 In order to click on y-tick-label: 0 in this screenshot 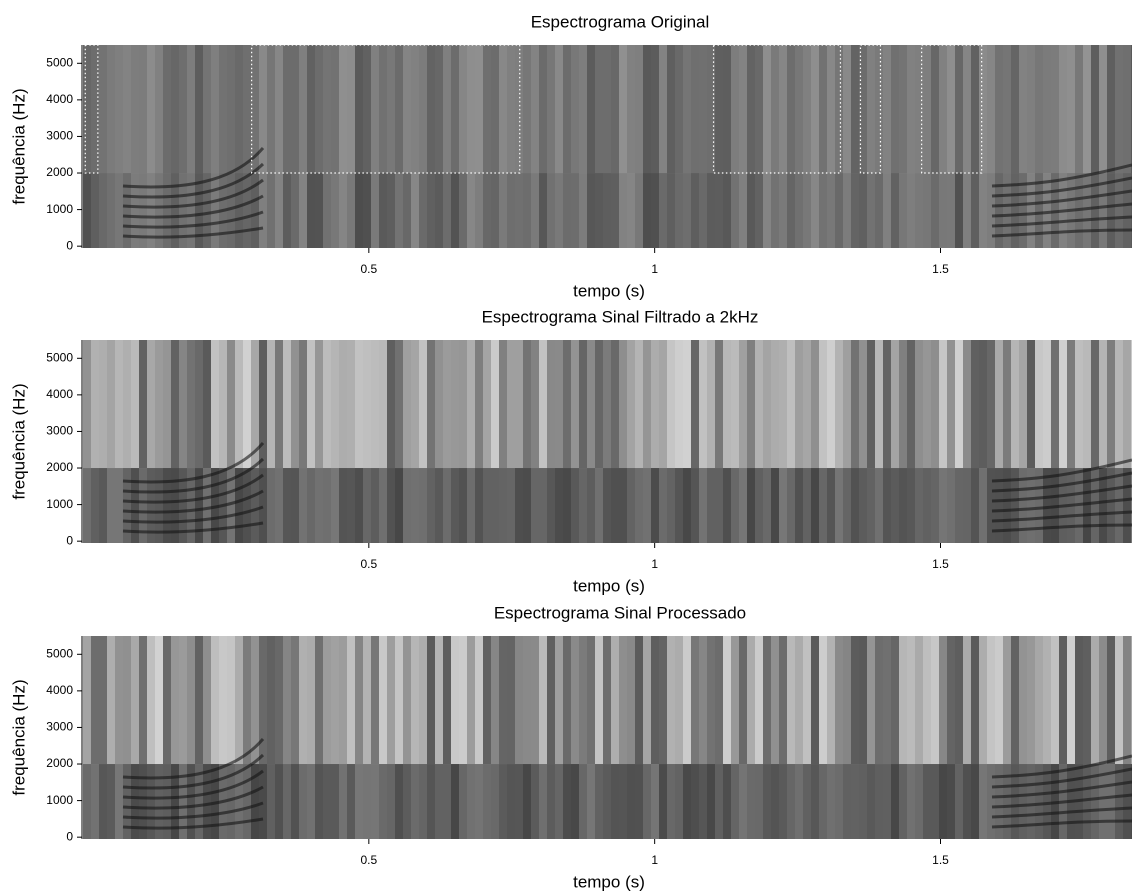, I will do `click(69, 540)`.